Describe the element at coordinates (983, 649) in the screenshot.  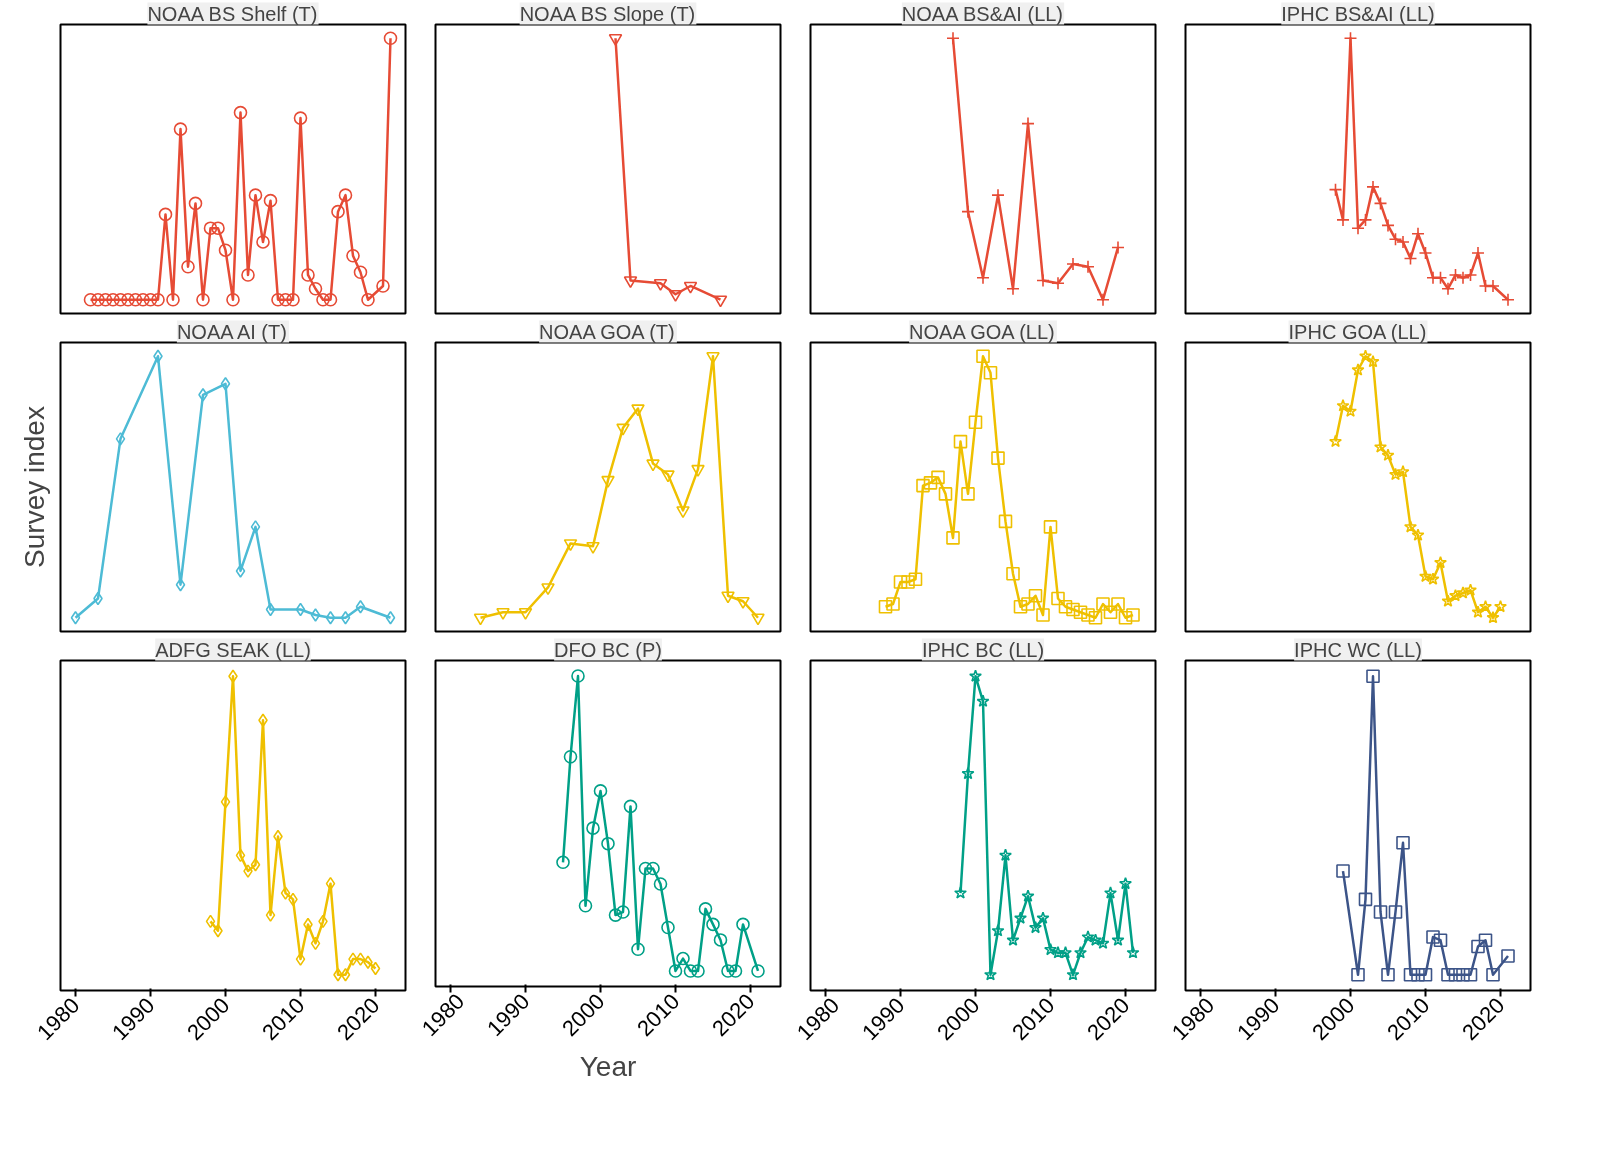
I see `chart-title: IPHC BC (LL)` at that location.